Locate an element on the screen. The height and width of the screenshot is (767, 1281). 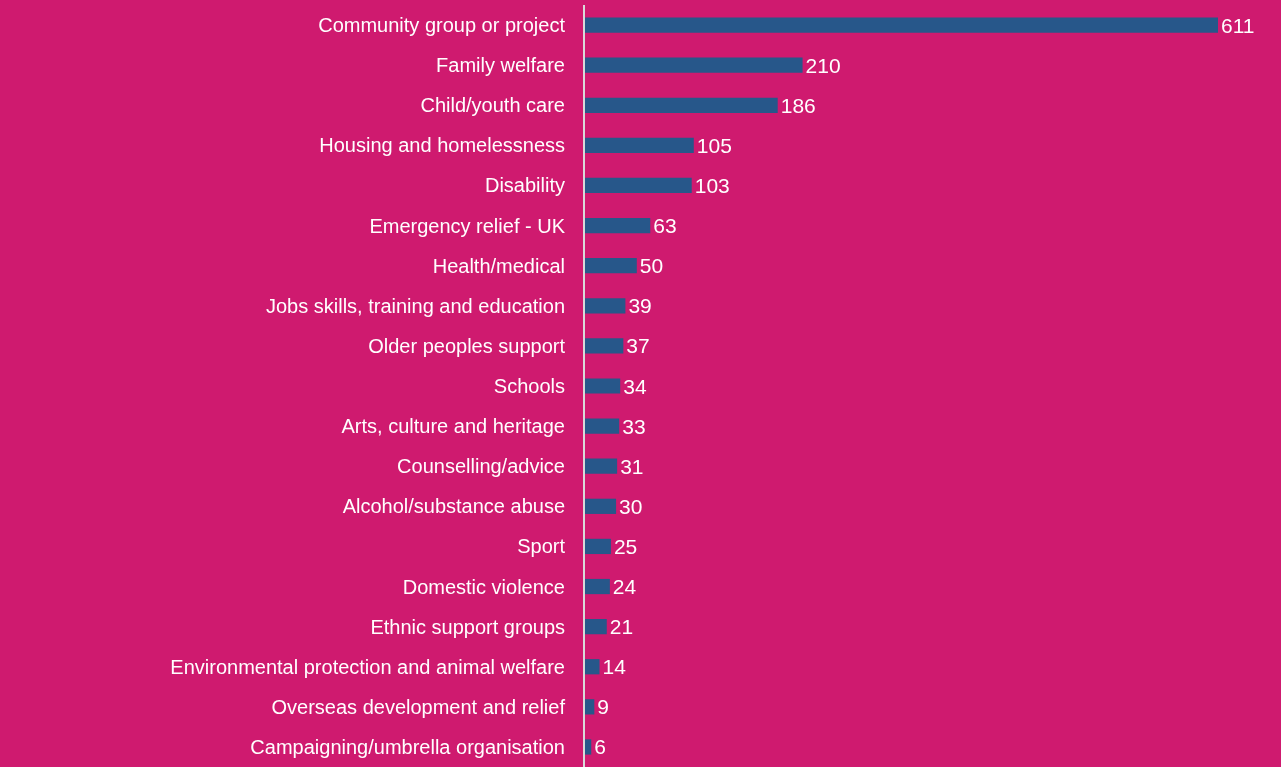
y-tick-label: Older peoples support is located at coordinates (467, 345).